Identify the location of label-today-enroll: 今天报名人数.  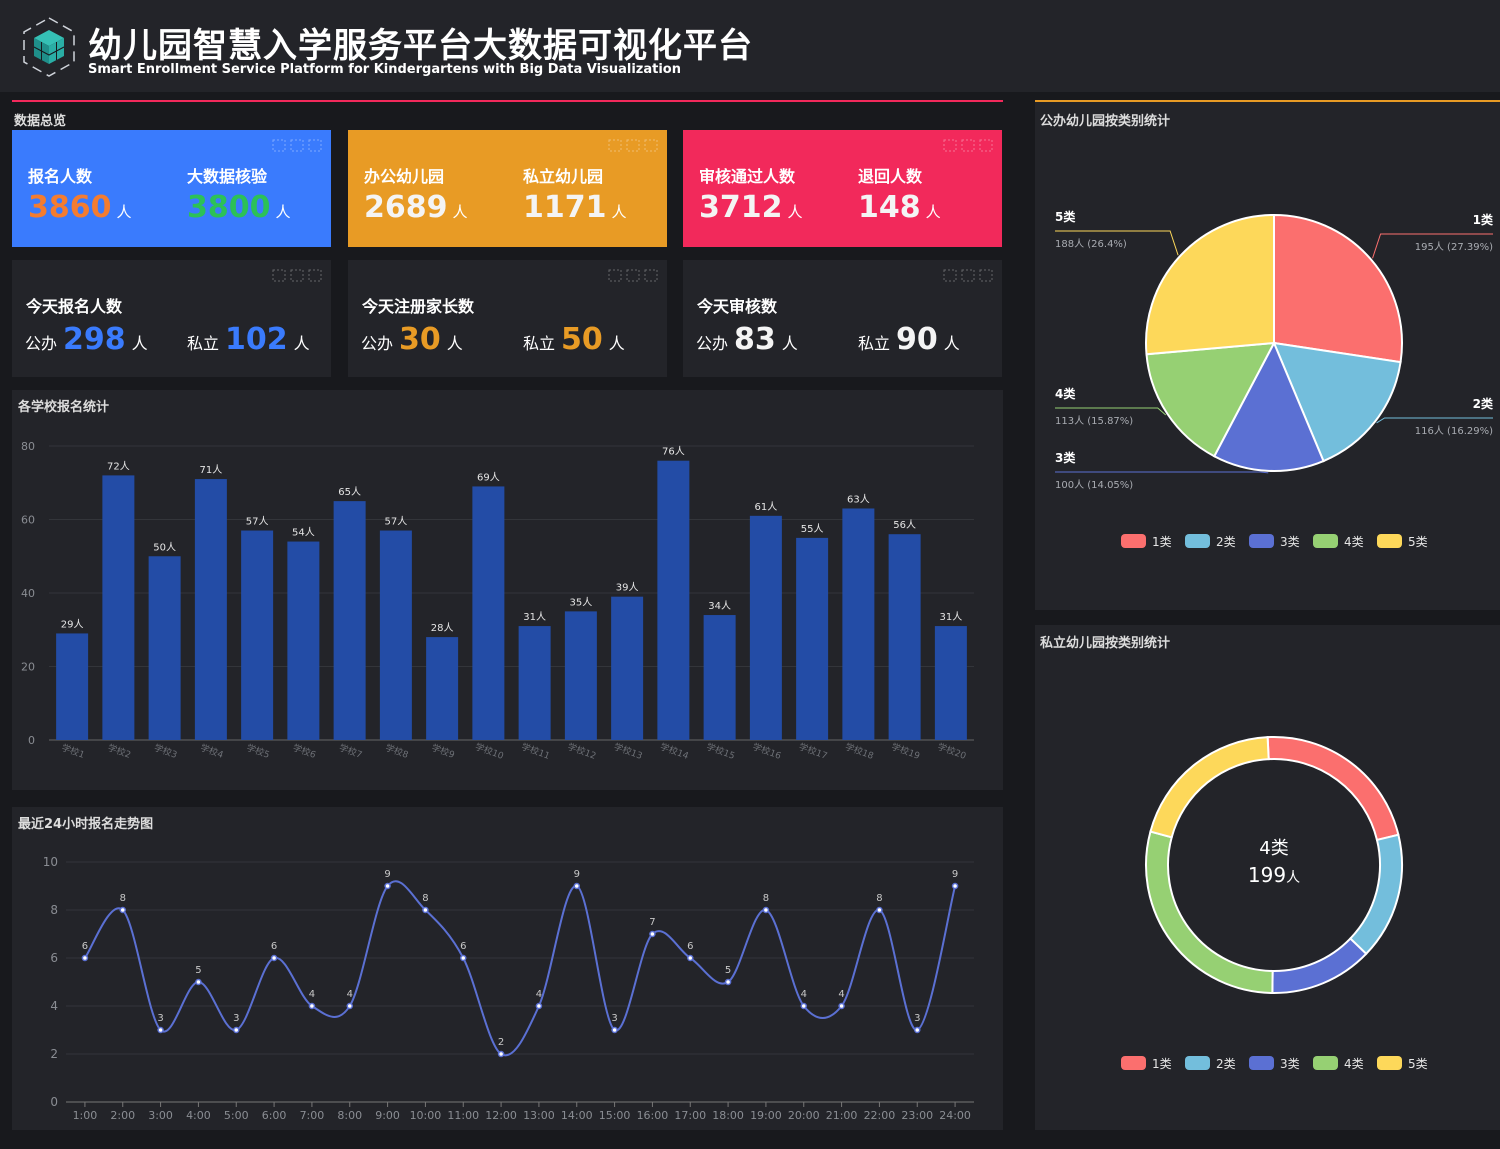
(74, 306).